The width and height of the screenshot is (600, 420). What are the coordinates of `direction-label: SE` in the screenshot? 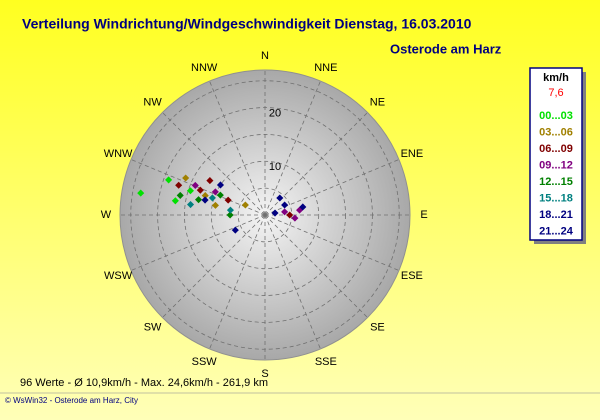 It's located at (377, 327).